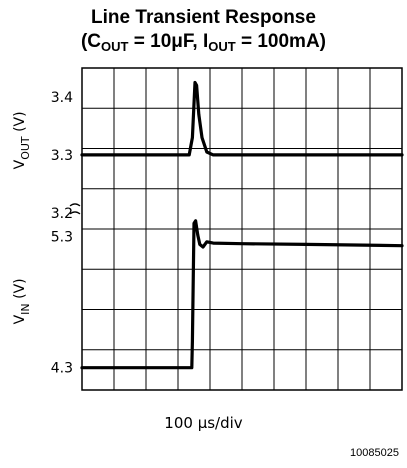  What do you see at coordinates (374, 453) in the screenshot?
I see `figure-id: 10085025` at bounding box center [374, 453].